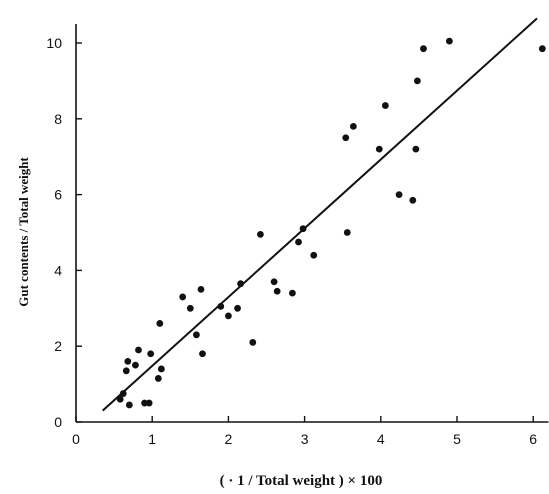  I want to click on y-tick-label: 6, so click(58, 195).